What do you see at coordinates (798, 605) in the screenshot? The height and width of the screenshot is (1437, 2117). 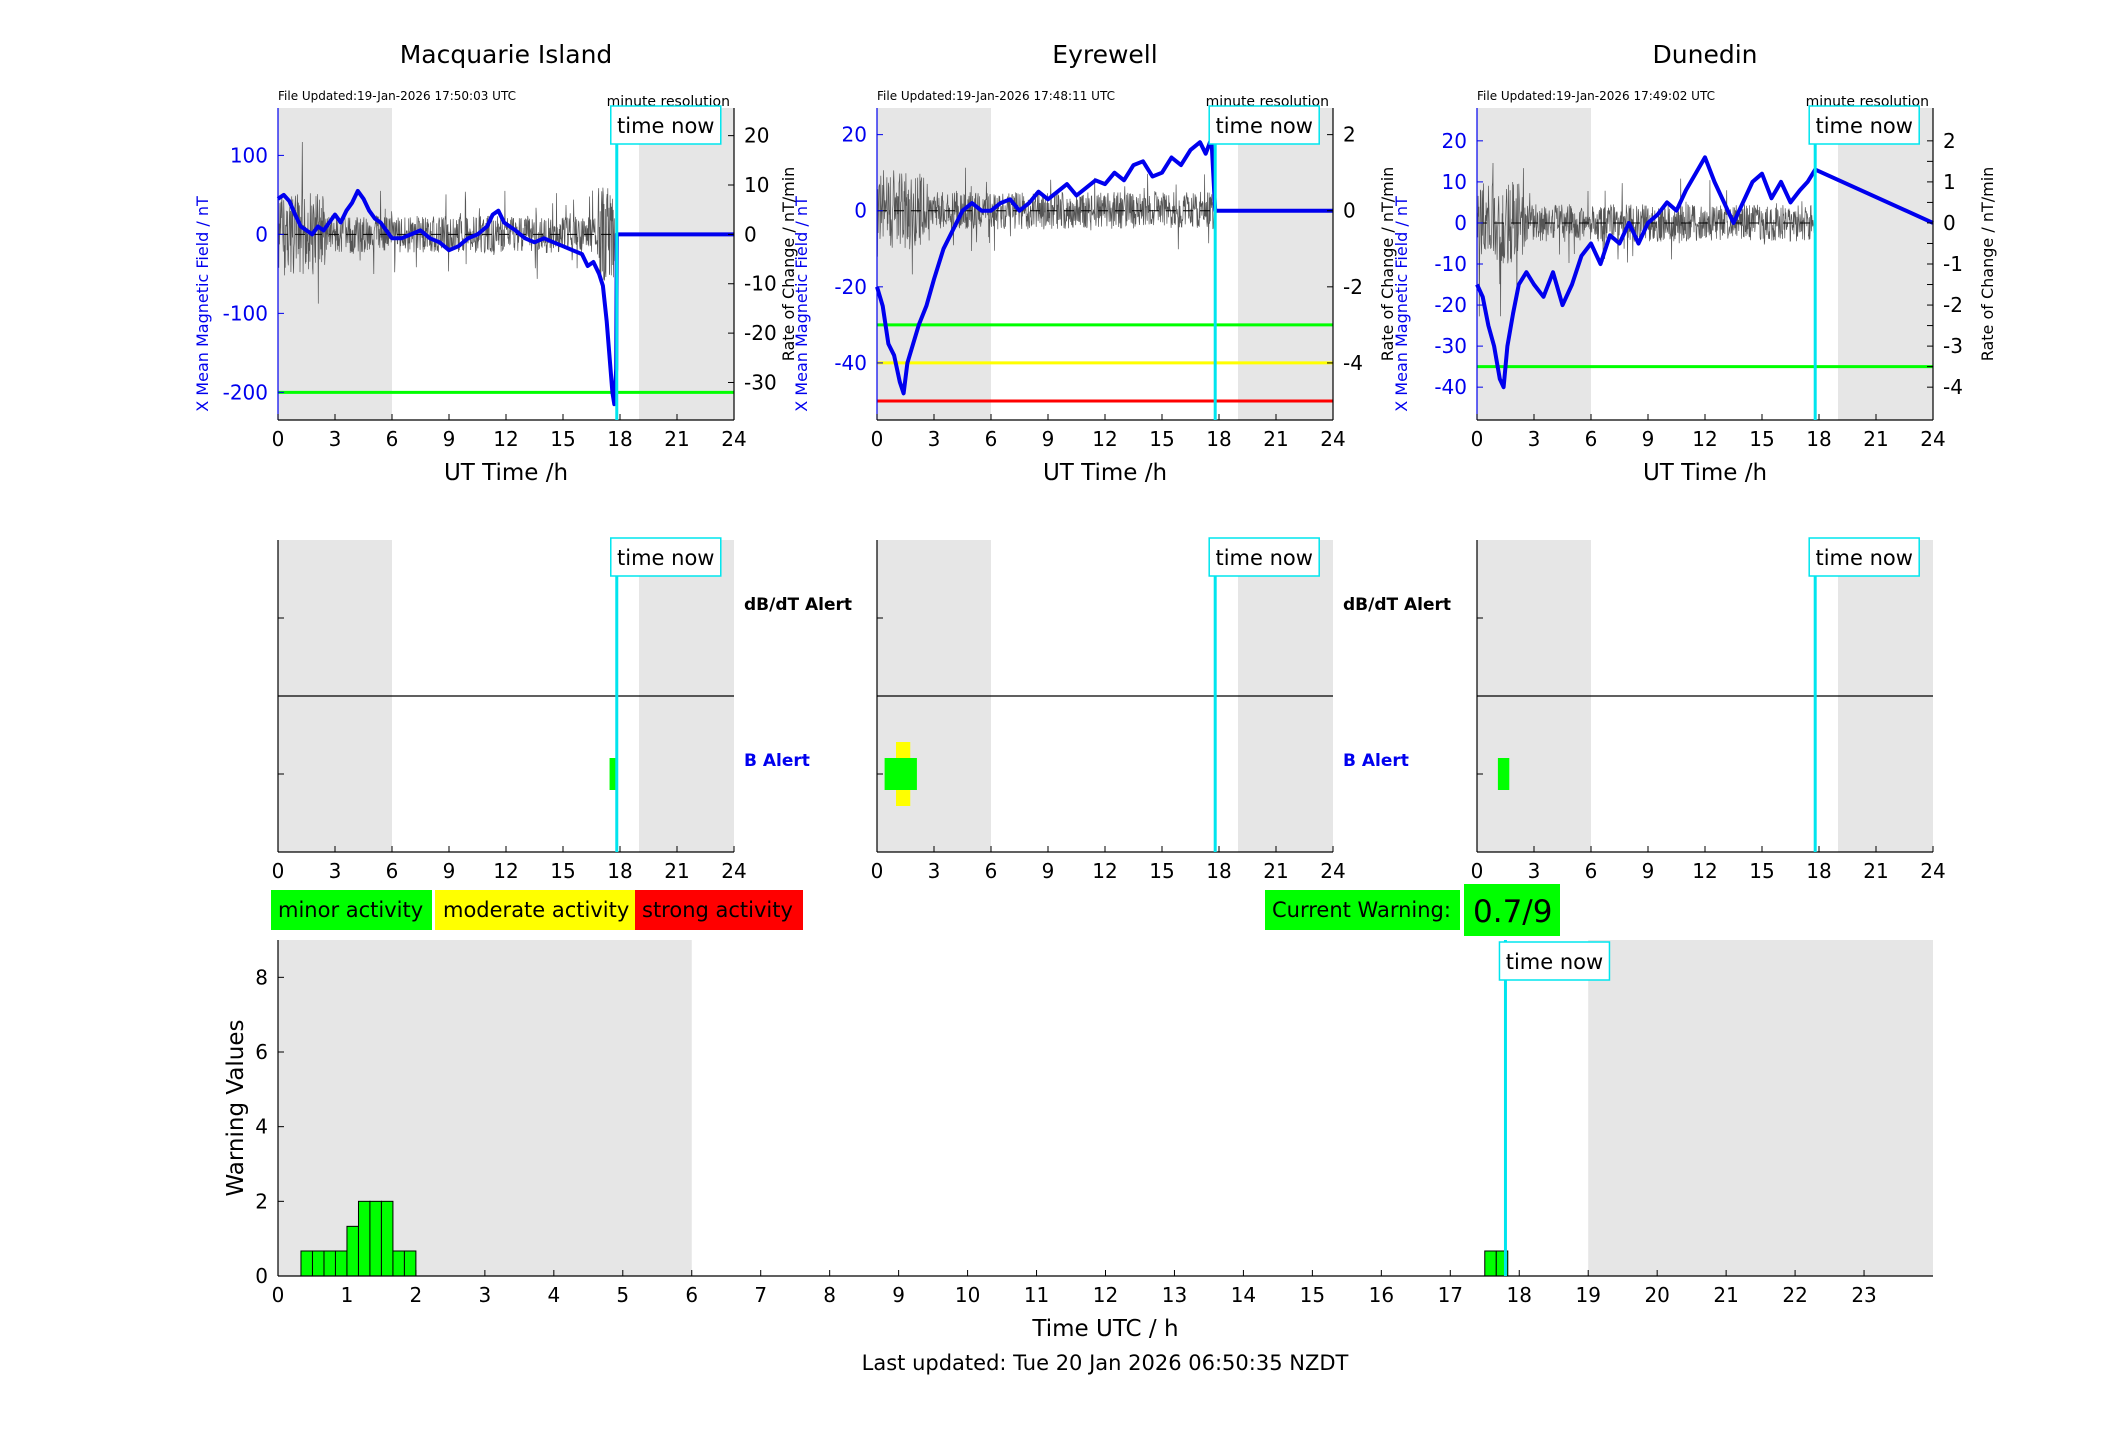 I see `dbdt-alert-label: dB/dT Alert` at bounding box center [798, 605].